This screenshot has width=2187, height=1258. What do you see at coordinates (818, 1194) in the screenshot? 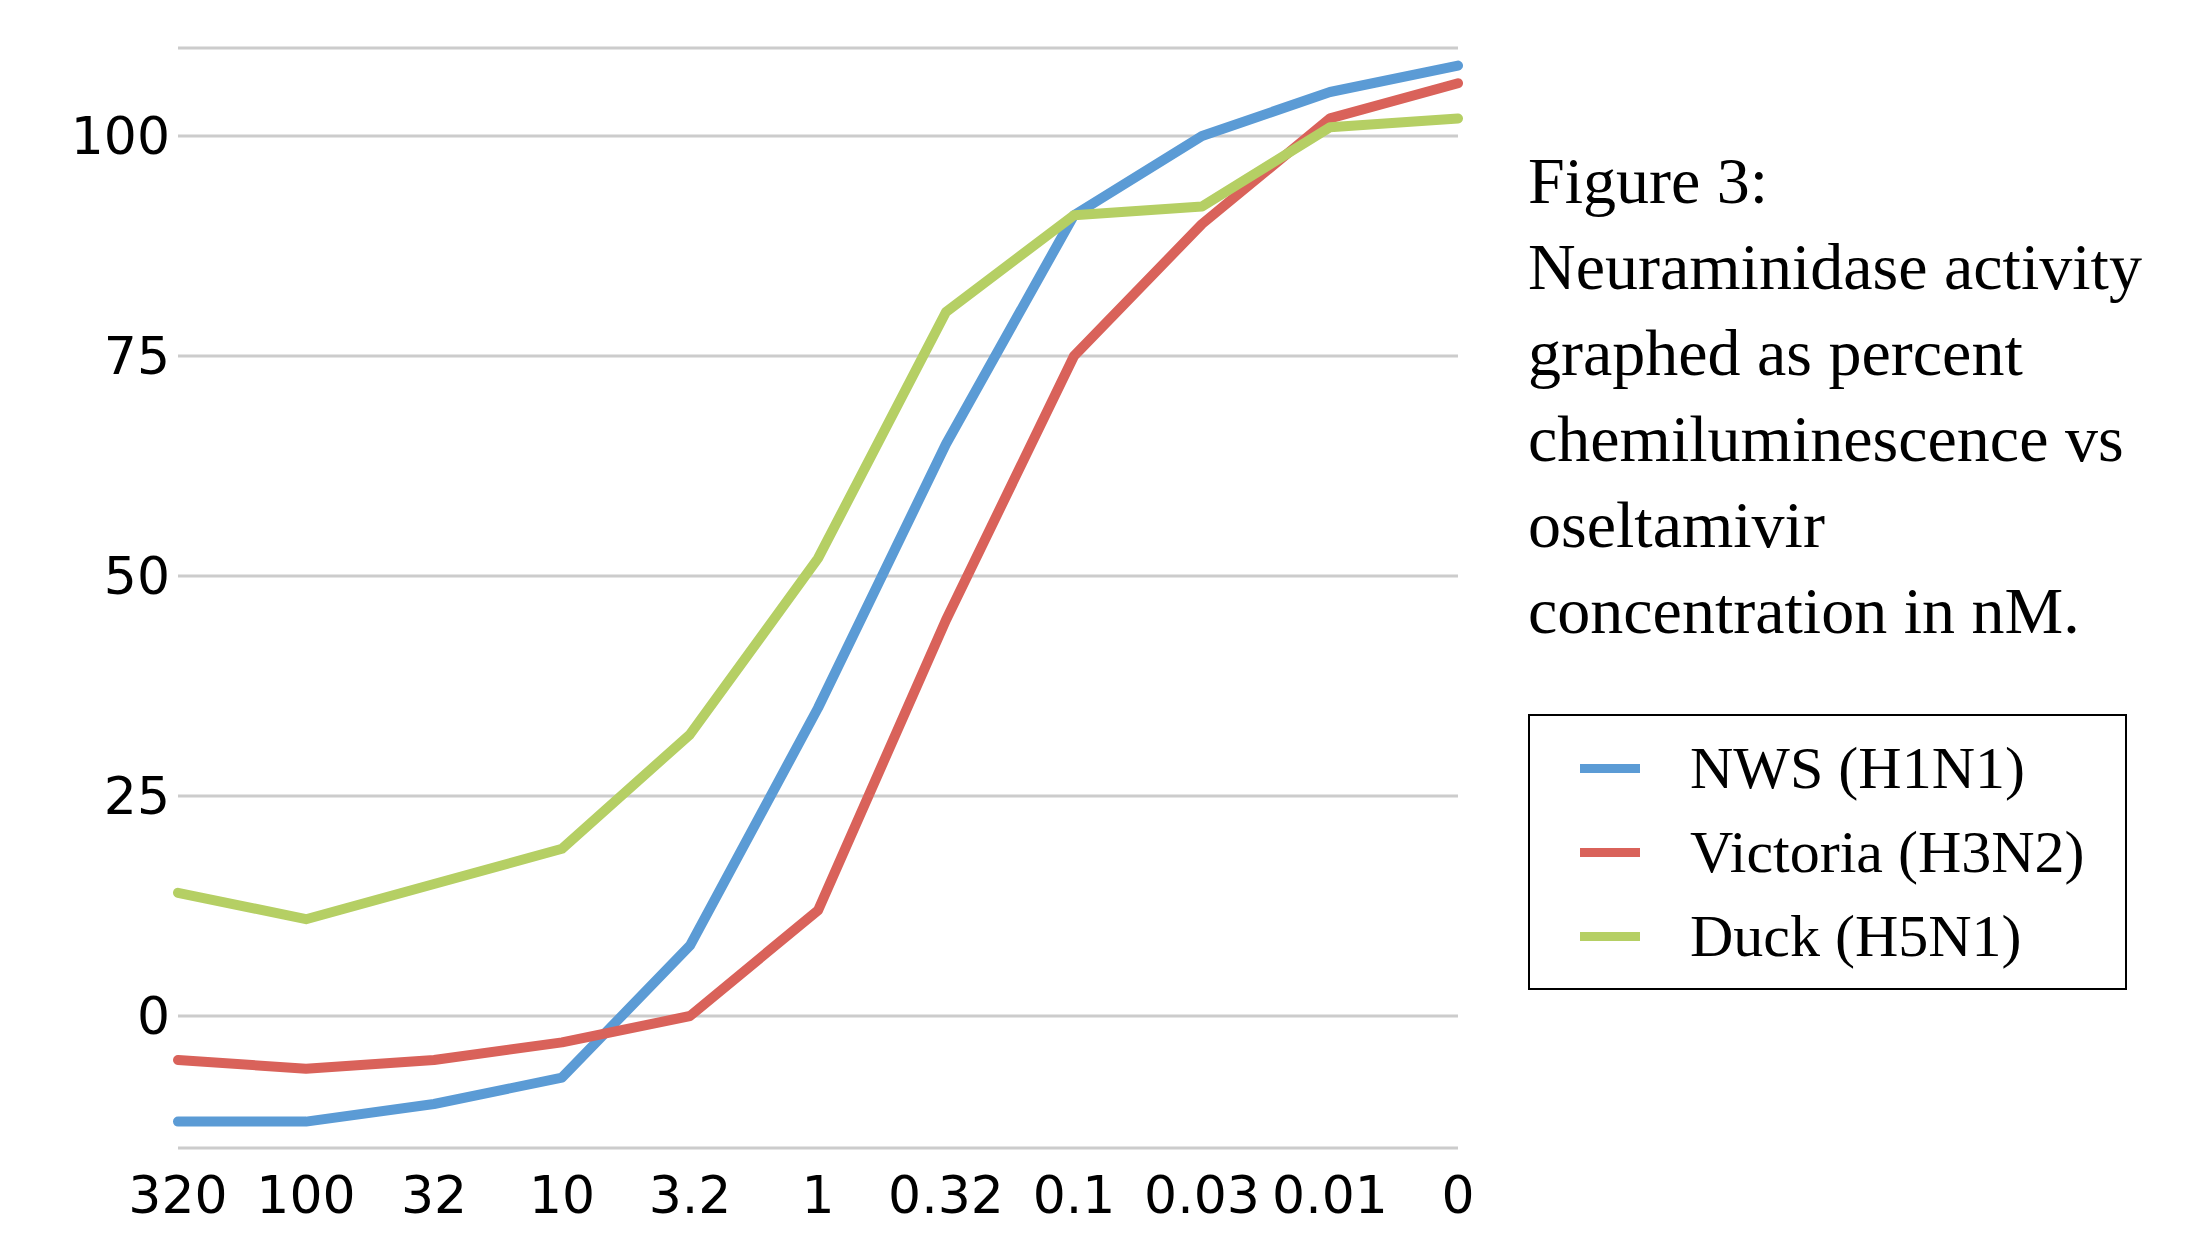
I see `x-tick-label: 1` at bounding box center [818, 1194].